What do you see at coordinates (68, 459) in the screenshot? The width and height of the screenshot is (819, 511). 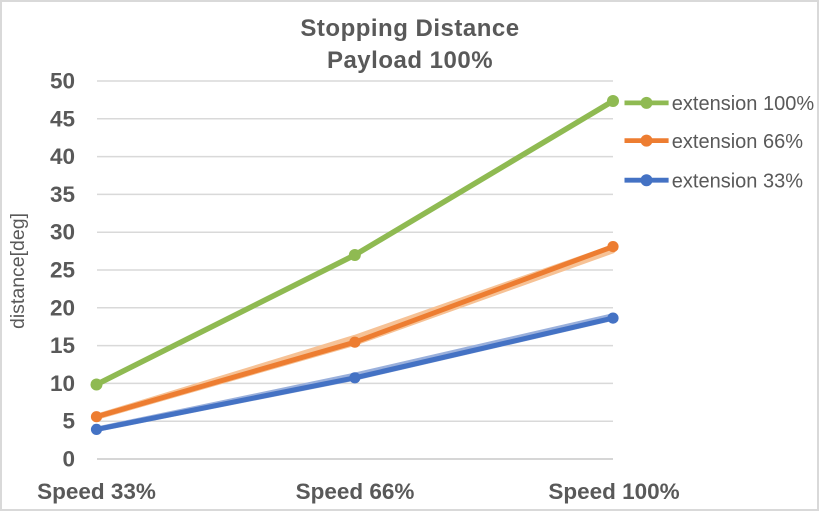 I see `svg-text: 0` at bounding box center [68, 459].